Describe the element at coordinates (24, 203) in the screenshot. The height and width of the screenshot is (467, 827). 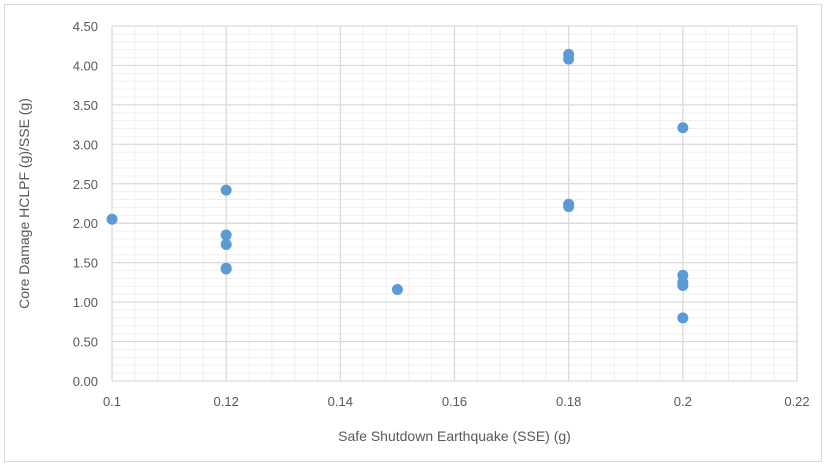
I see `y-axis-title: Core Damage HCLPF (g)/SSE (g)` at that location.